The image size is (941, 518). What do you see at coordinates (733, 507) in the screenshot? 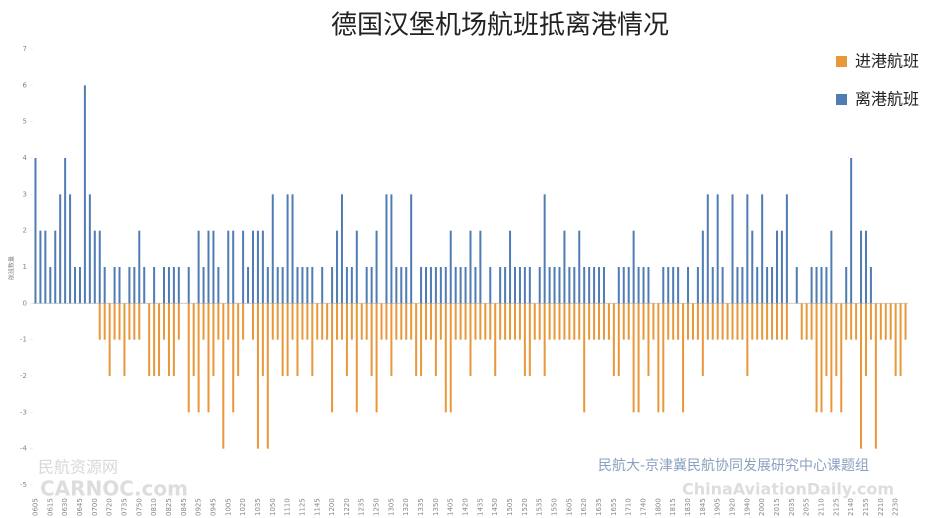
I see `x-tick-label: 1920` at bounding box center [733, 507].